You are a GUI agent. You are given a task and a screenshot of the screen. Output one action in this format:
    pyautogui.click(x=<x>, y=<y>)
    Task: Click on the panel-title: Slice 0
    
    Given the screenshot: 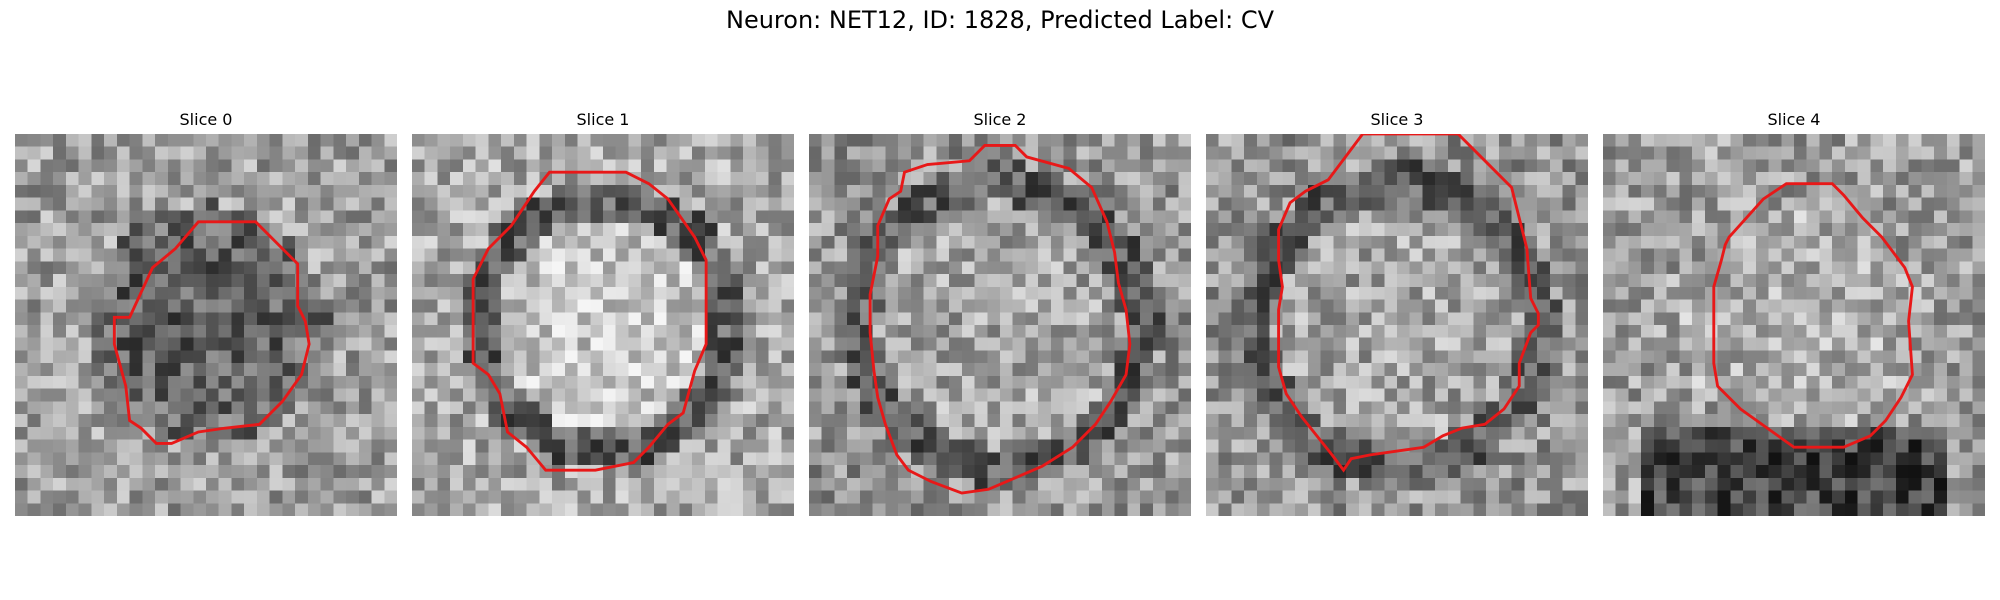 What is the action you would take?
    pyautogui.click(x=206, y=119)
    